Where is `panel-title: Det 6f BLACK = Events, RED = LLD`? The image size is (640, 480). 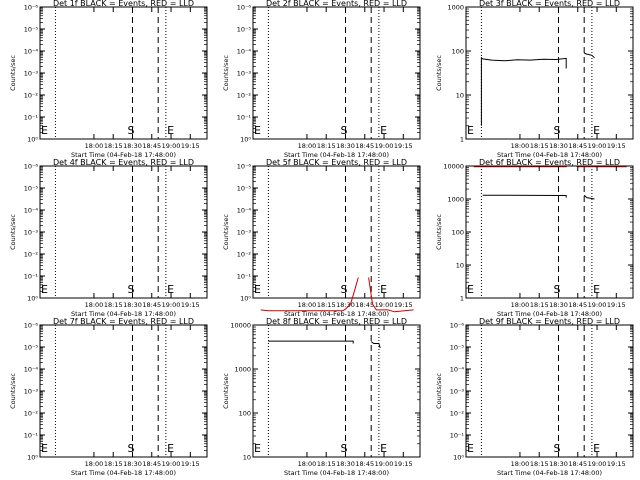
panel-title: Det 6f BLACK = Events, RED = LLD is located at coordinates (549, 162).